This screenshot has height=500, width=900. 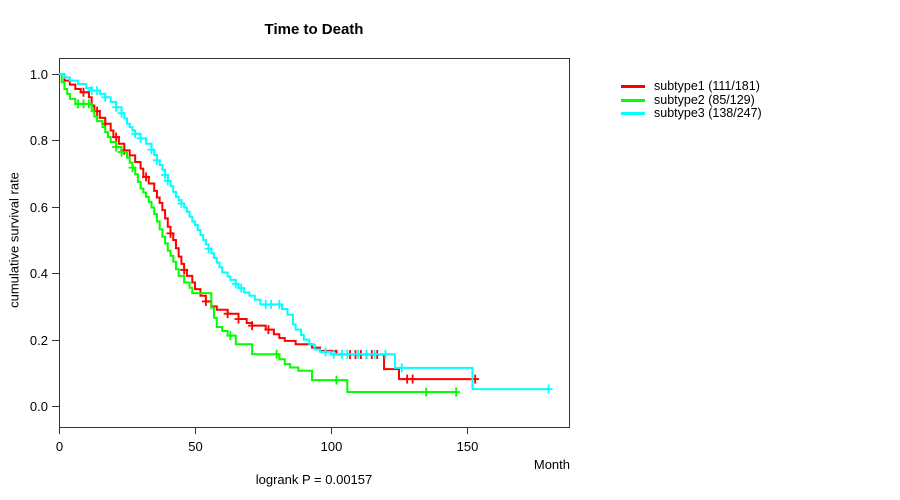 What do you see at coordinates (633, 100) in the screenshot?
I see `legend-line-swatch-subtype2` at bounding box center [633, 100].